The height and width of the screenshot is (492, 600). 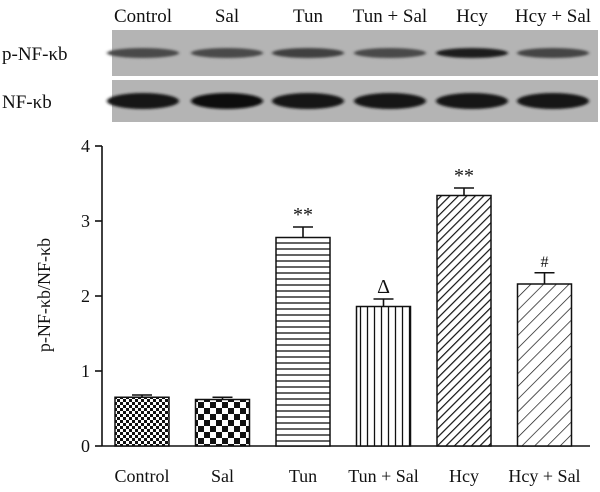 What do you see at coordinates (227, 16) in the screenshot?
I see `blot-lane-label: Sal` at bounding box center [227, 16].